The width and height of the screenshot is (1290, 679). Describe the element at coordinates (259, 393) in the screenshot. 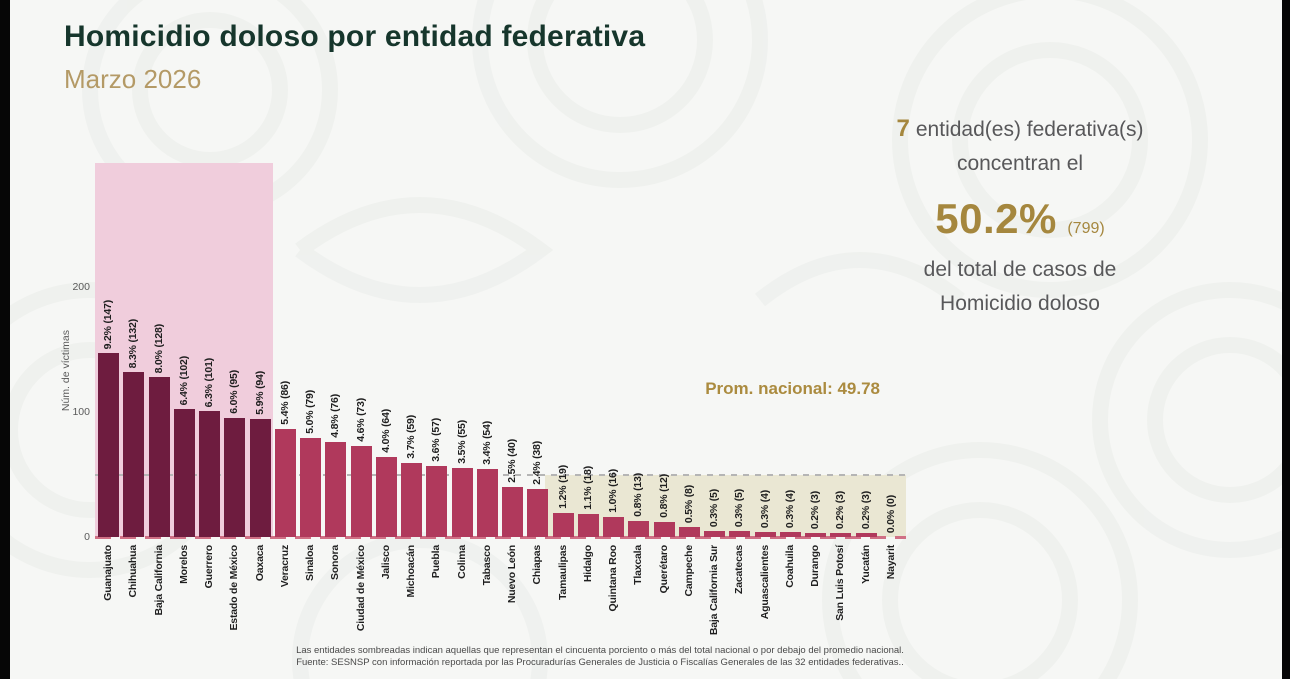

I see `bar-value-label: 5.9% (94)` at that location.